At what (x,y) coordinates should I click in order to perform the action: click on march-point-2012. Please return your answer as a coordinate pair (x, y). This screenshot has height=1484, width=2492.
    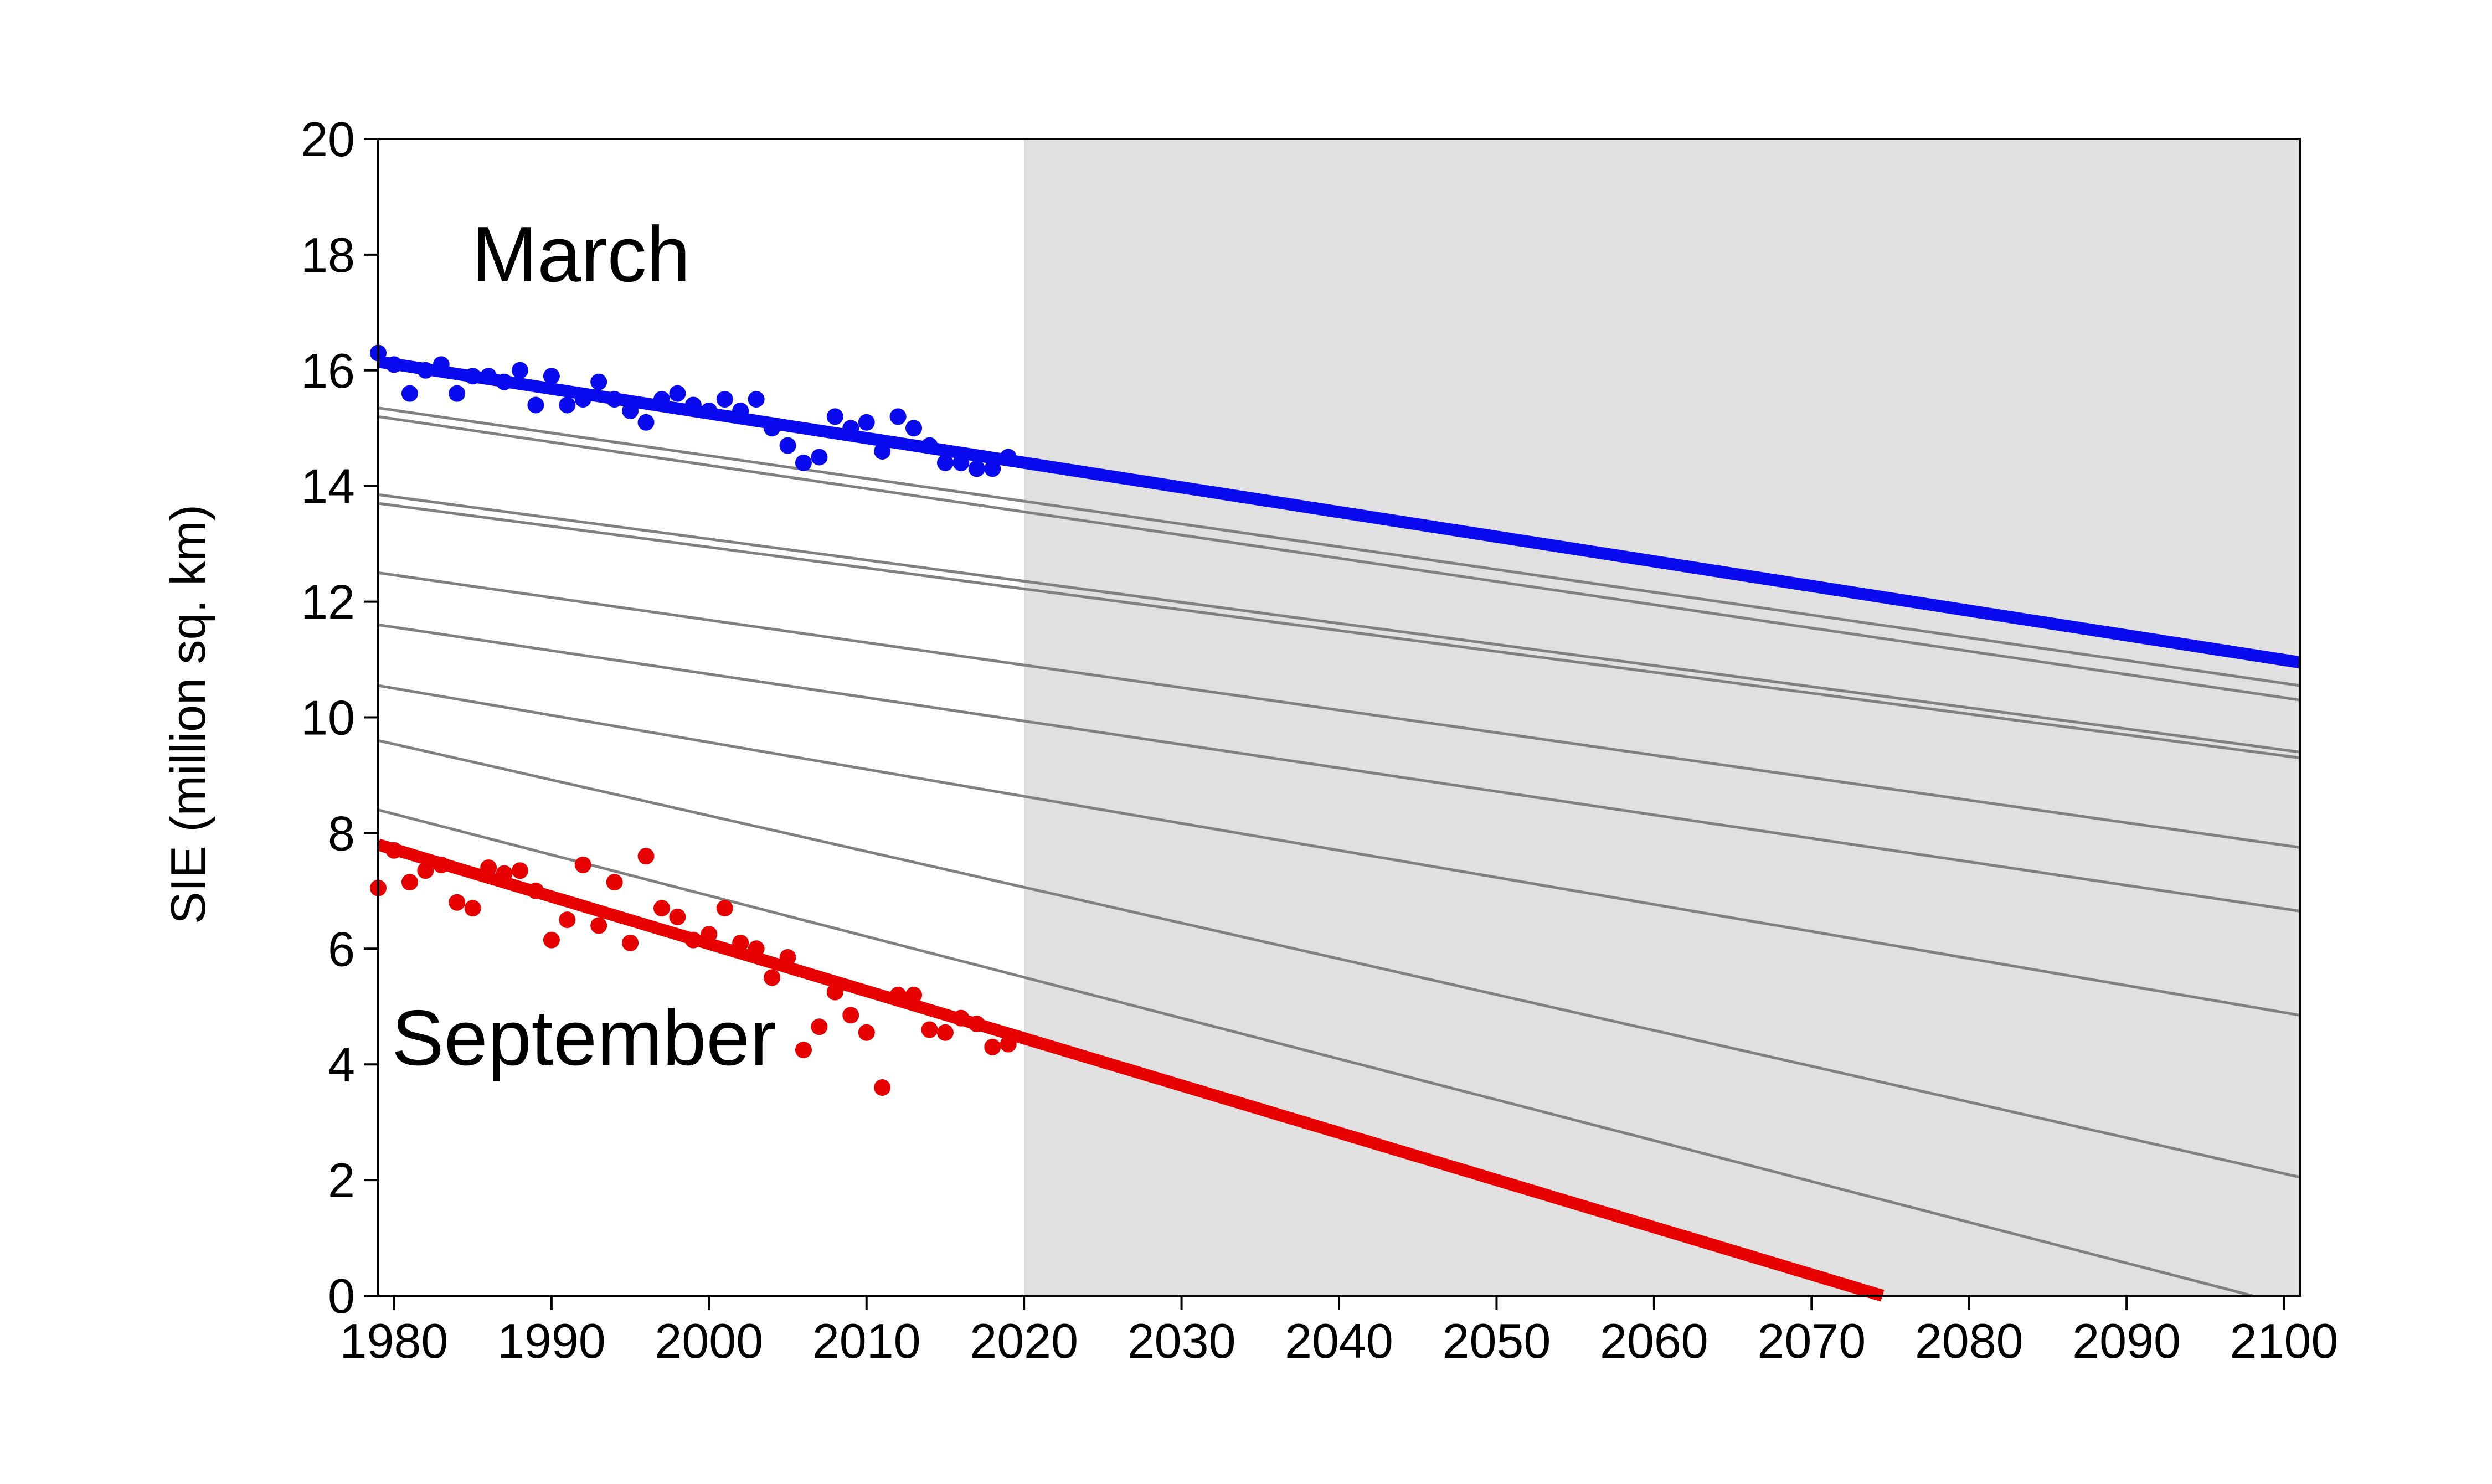
    Looking at the image, I should click on (898, 416).